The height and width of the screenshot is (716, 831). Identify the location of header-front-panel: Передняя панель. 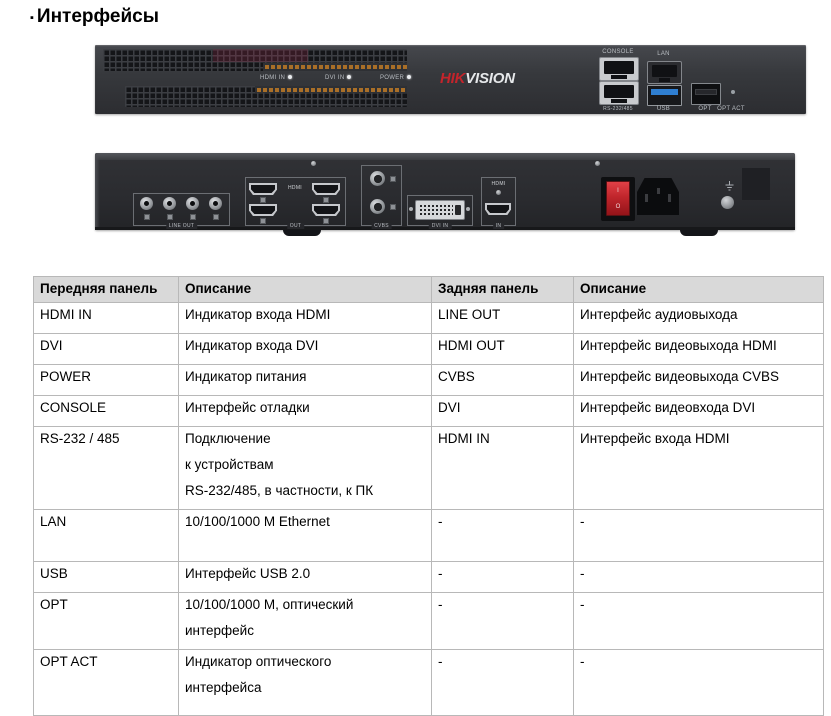
(106, 289).